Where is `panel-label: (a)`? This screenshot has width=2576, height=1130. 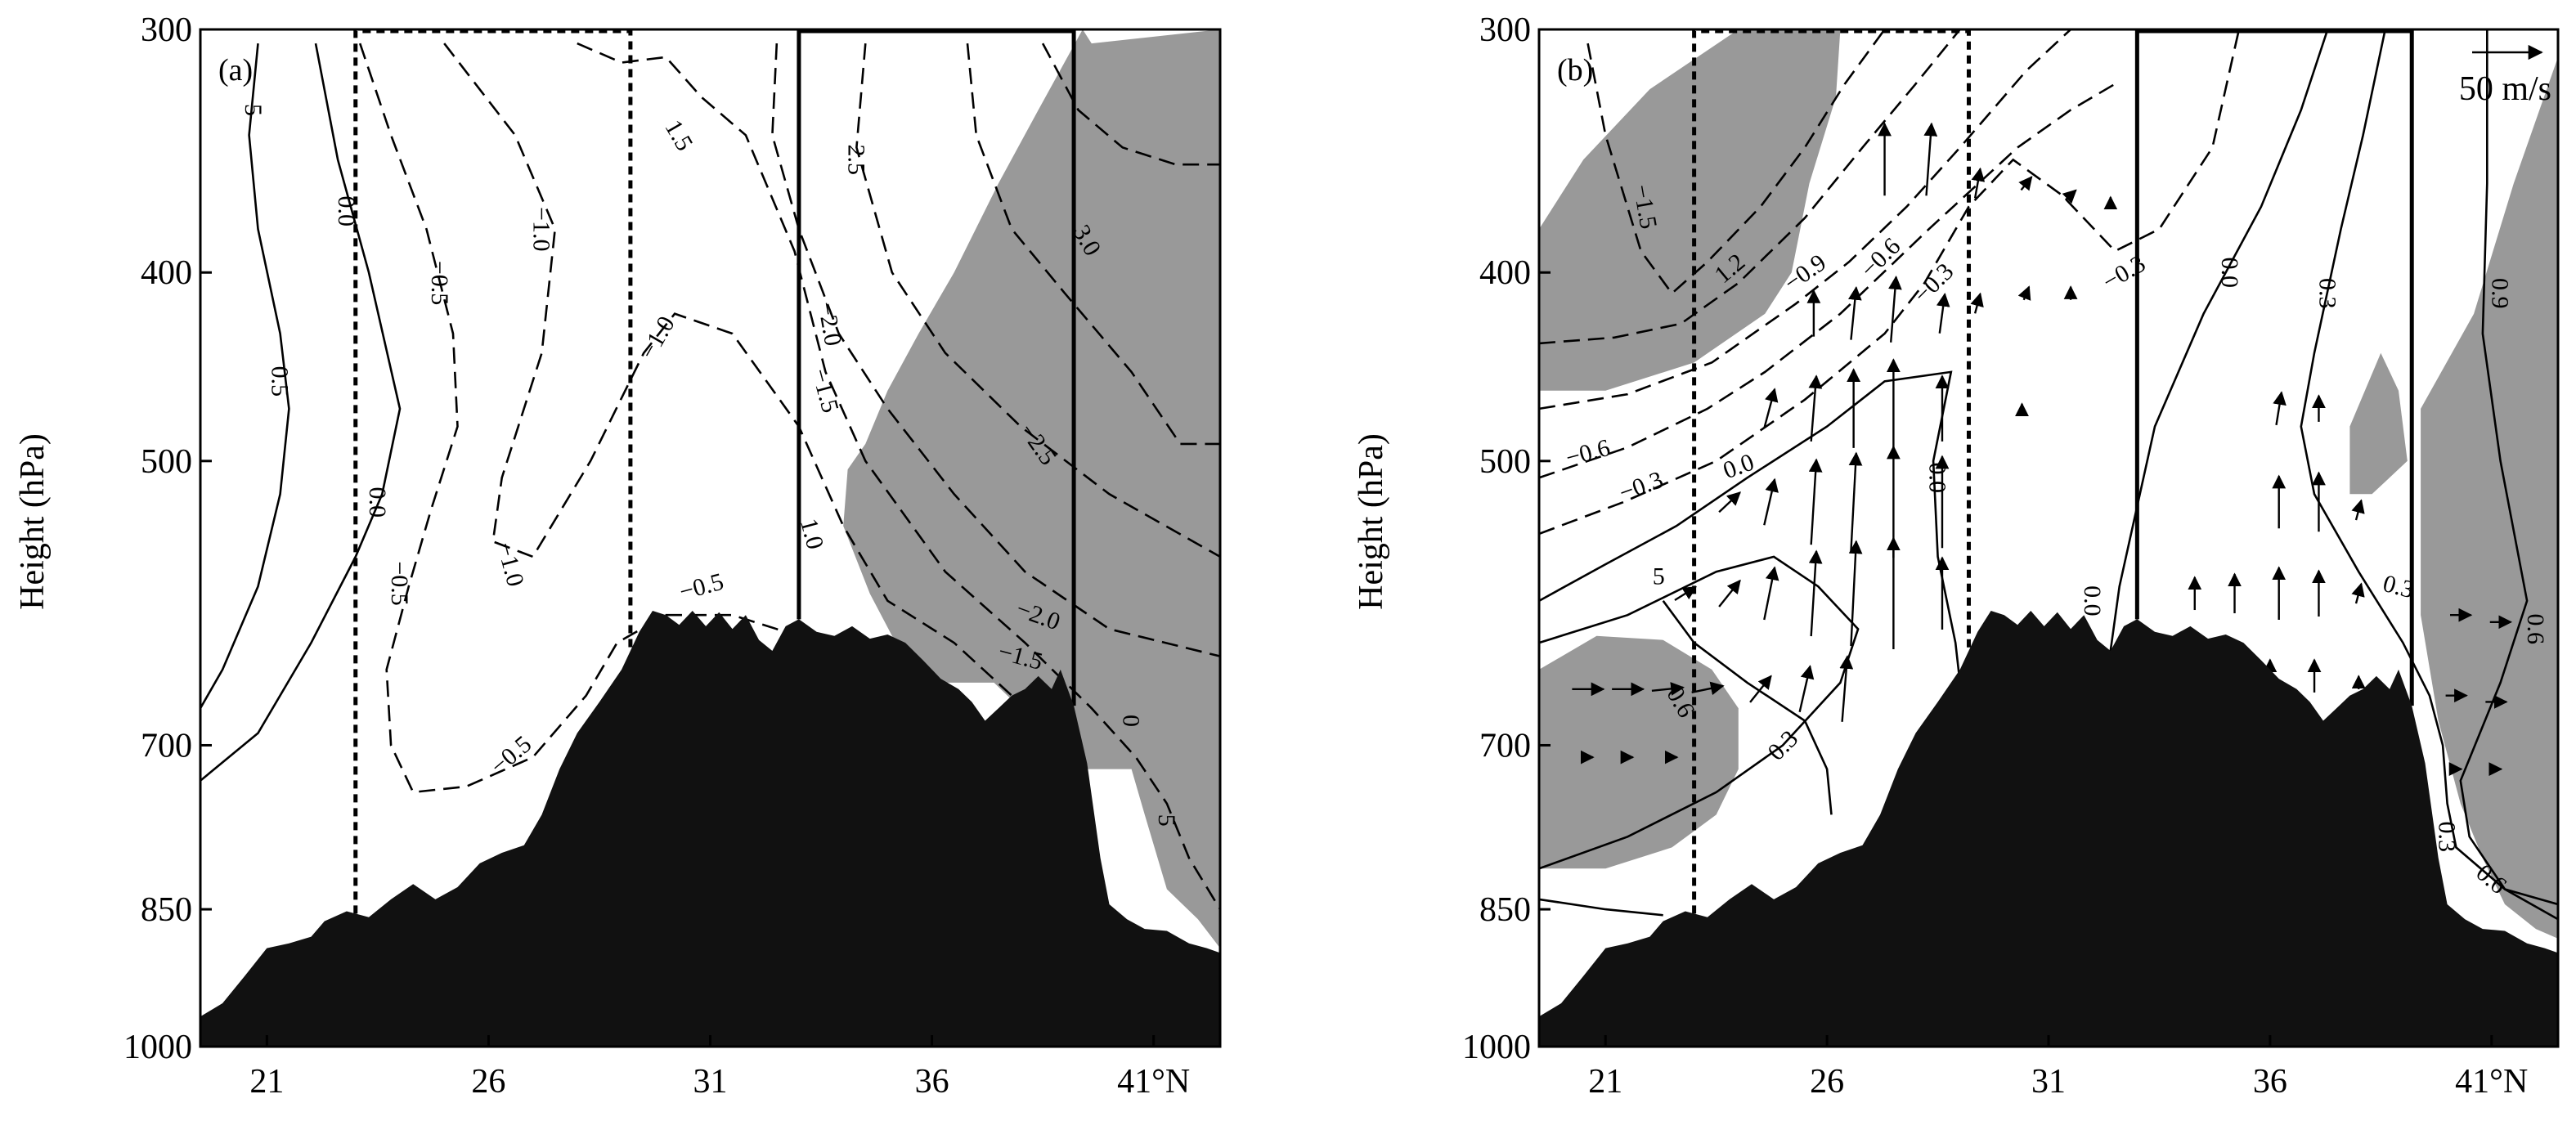
panel-label: (a) is located at coordinates (236, 70).